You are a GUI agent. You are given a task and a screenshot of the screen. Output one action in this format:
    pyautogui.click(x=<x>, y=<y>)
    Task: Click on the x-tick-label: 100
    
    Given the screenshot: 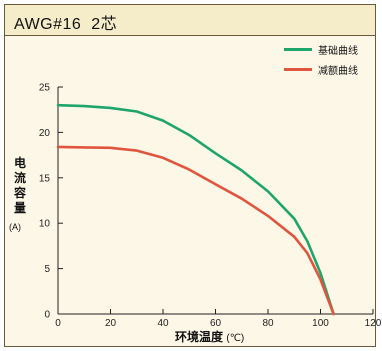 What is the action you would take?
    pyautogui.click(x=320, y=323)
    